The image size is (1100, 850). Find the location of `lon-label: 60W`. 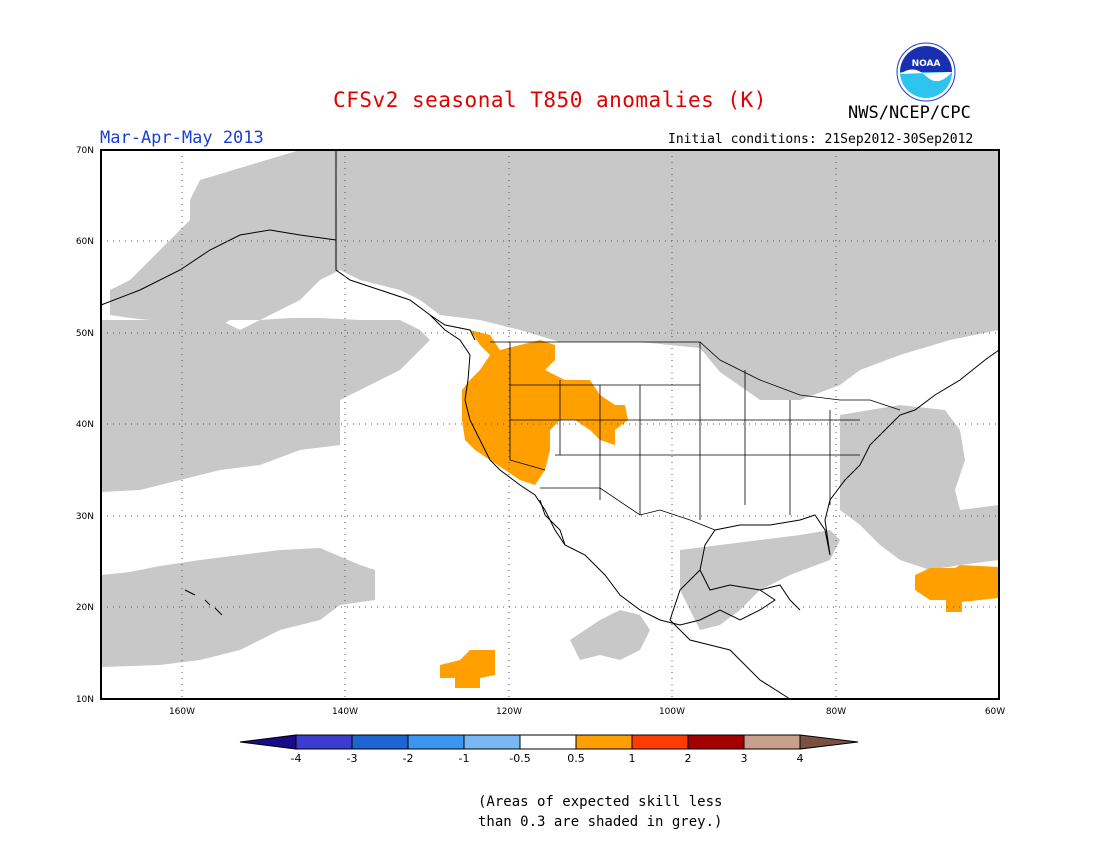

lon-label: 60W is located at coordinates (995, 712).